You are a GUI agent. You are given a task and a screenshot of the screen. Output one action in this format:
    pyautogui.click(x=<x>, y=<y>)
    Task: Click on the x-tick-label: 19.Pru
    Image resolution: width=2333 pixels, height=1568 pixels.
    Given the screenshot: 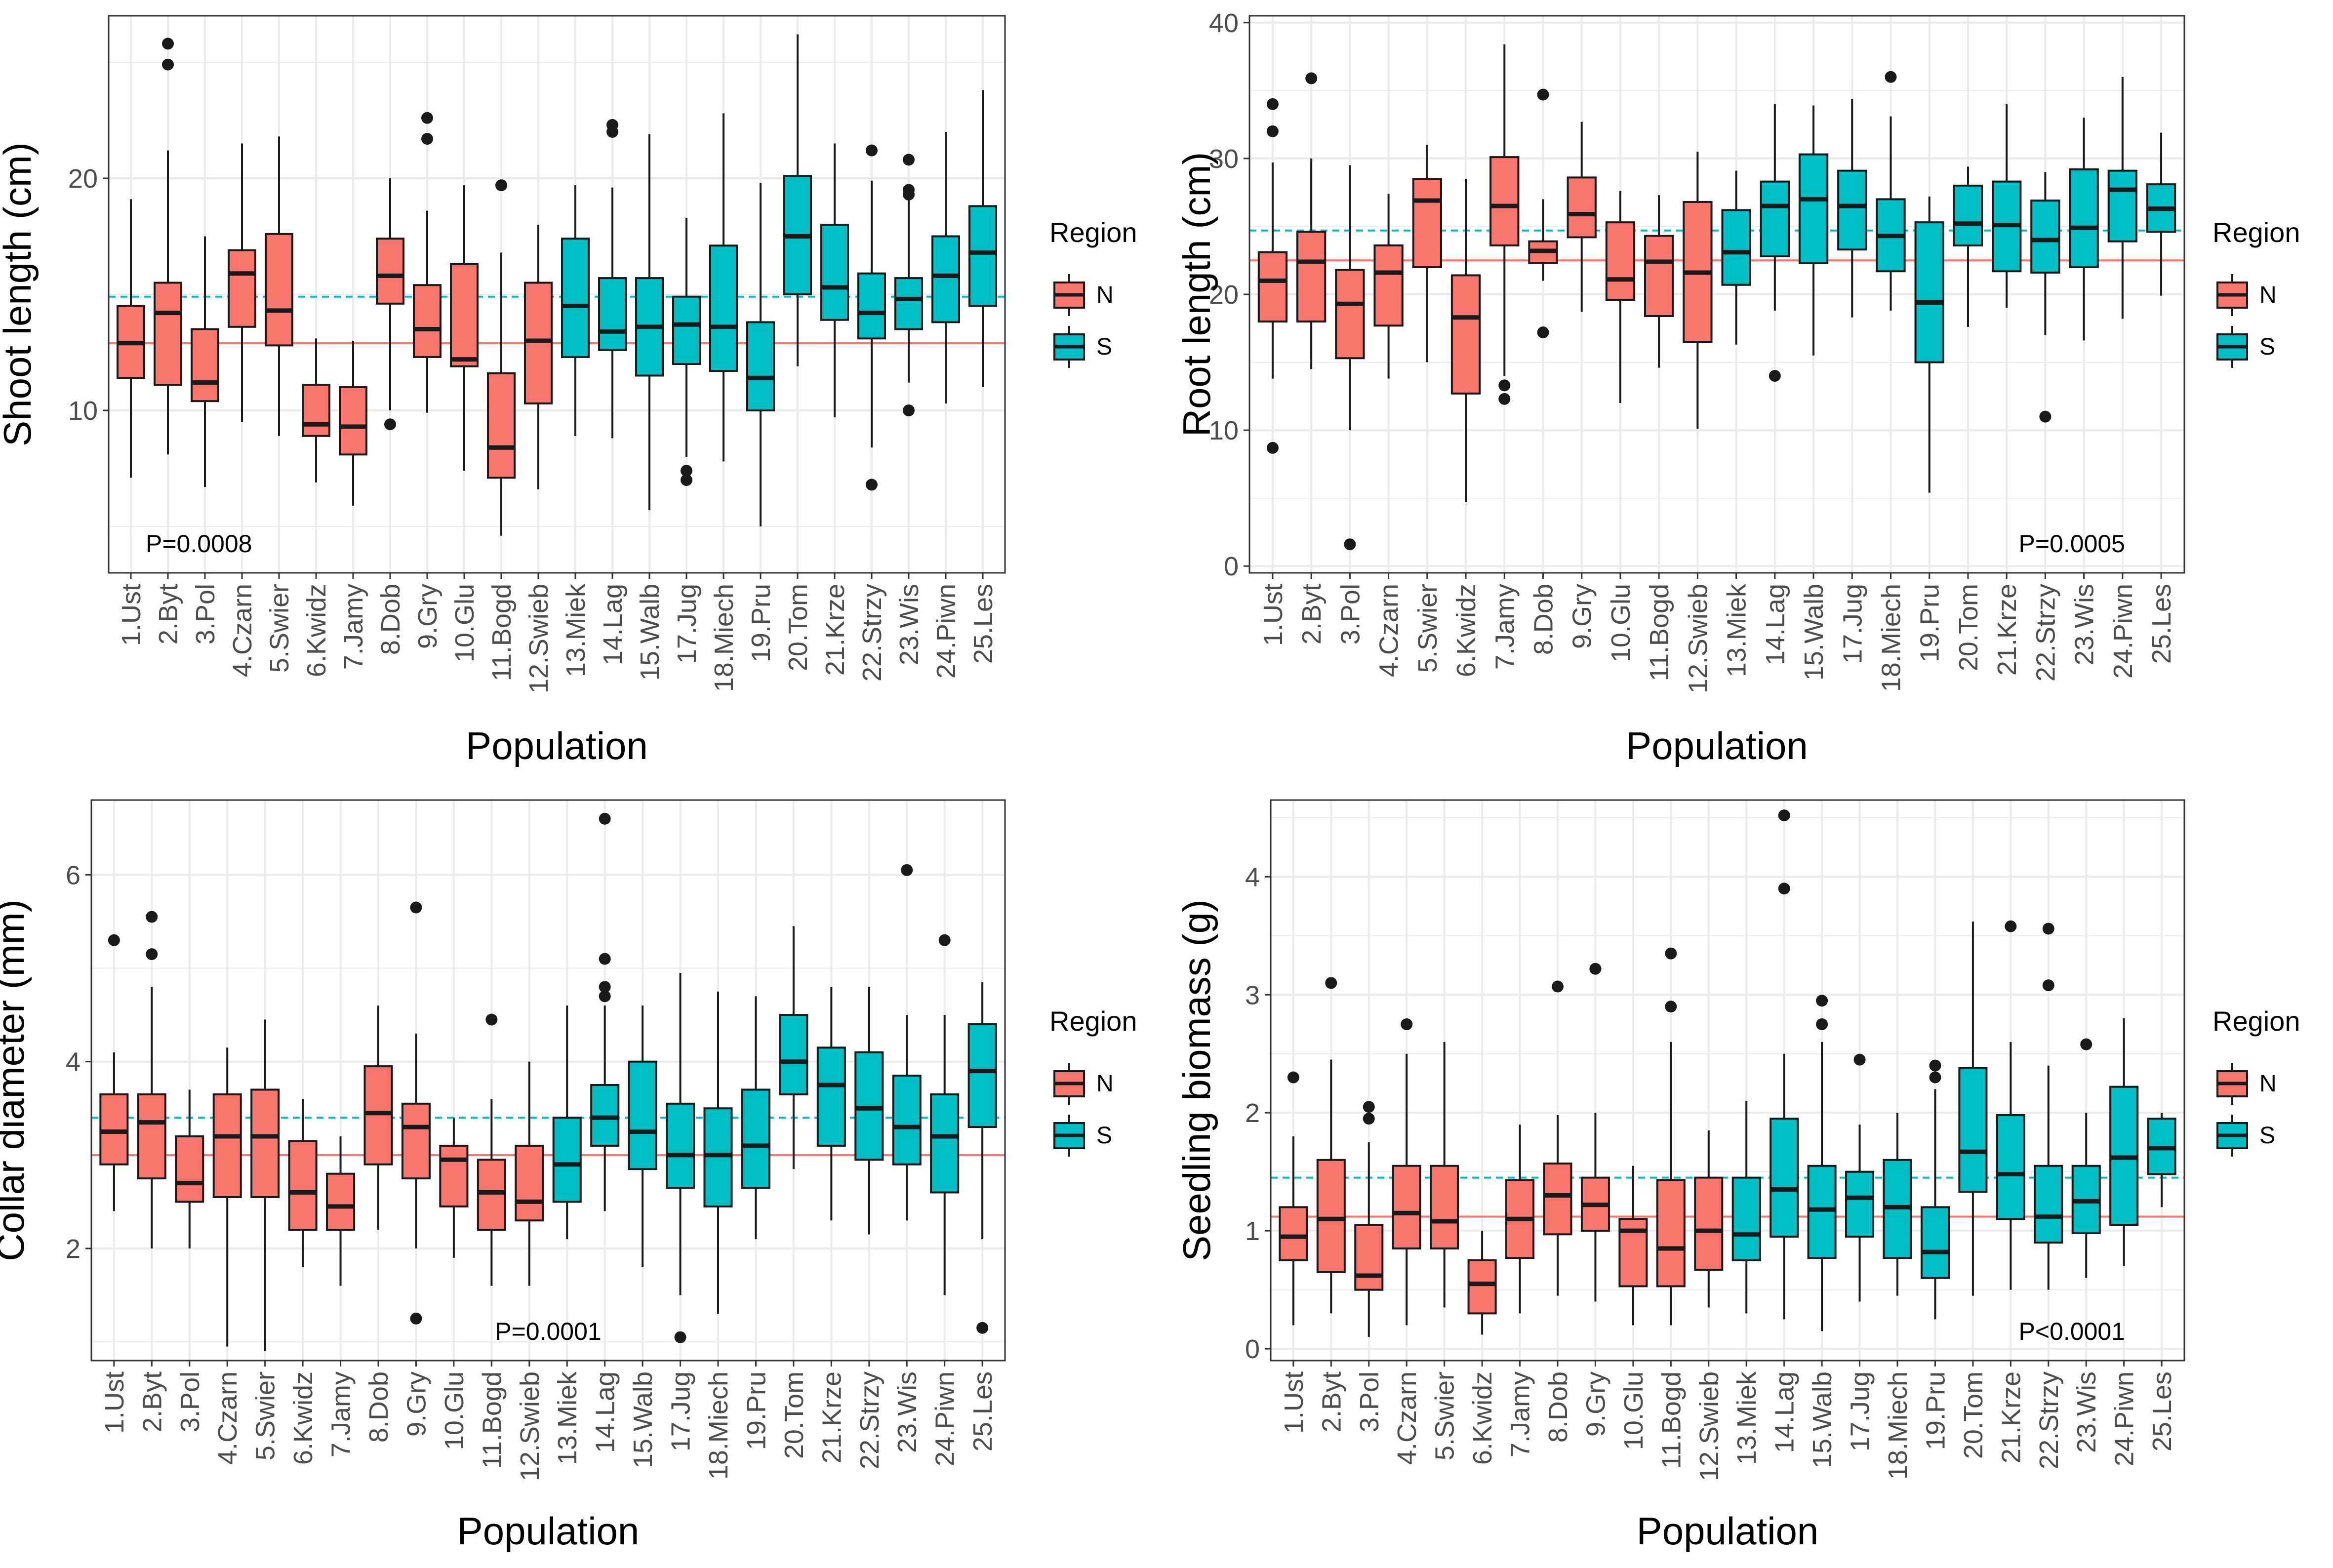 What is the action you would take?
    pyautogui.click(x=761, y=623)
    